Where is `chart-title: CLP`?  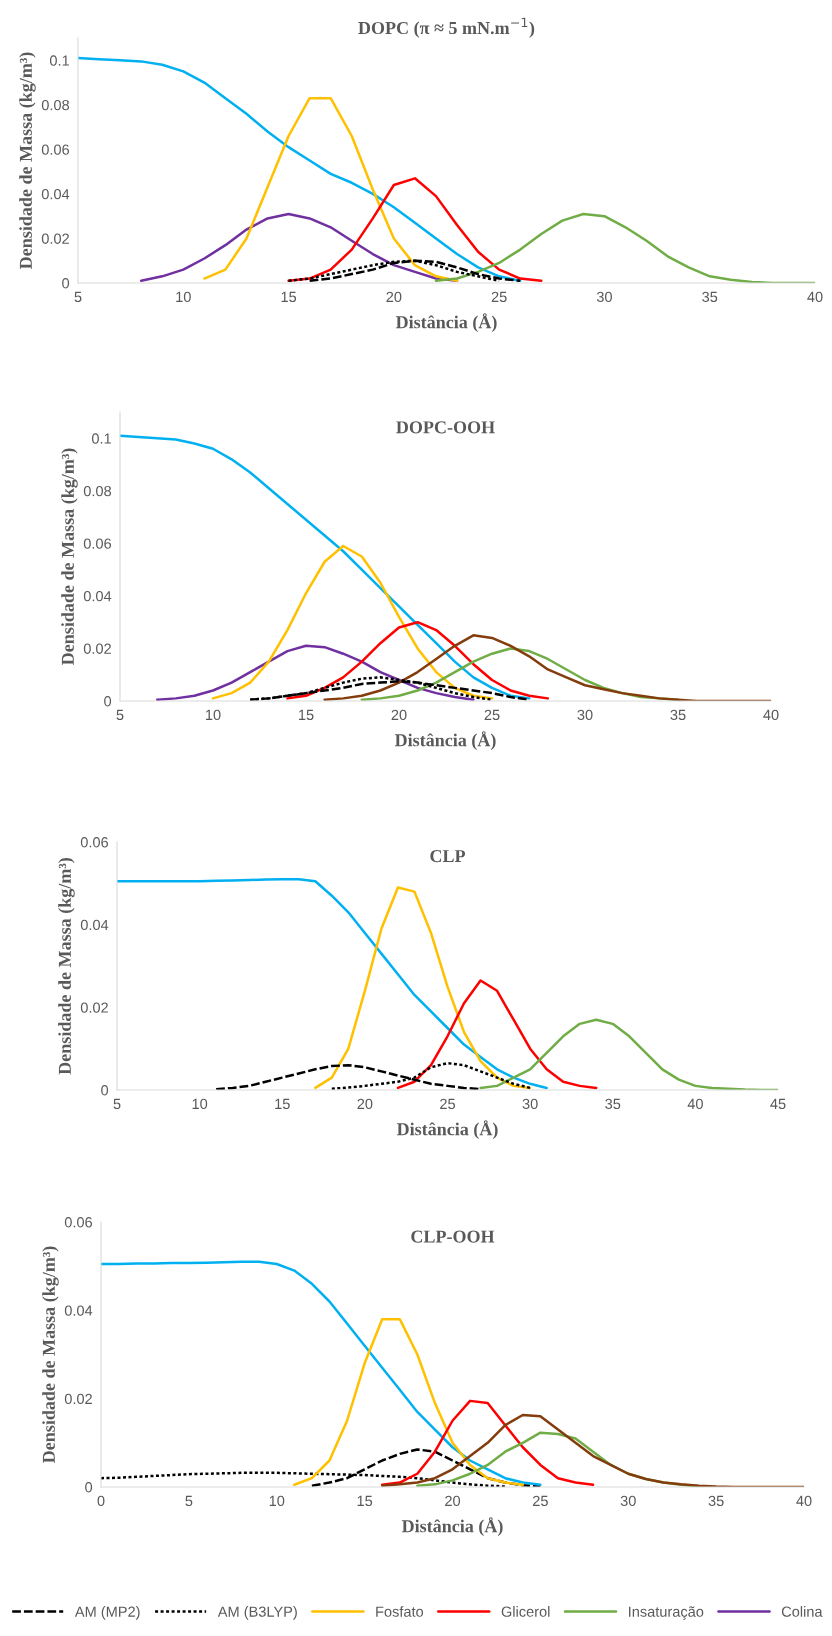
chart-title: CLP is located at coordinates (448, 856).